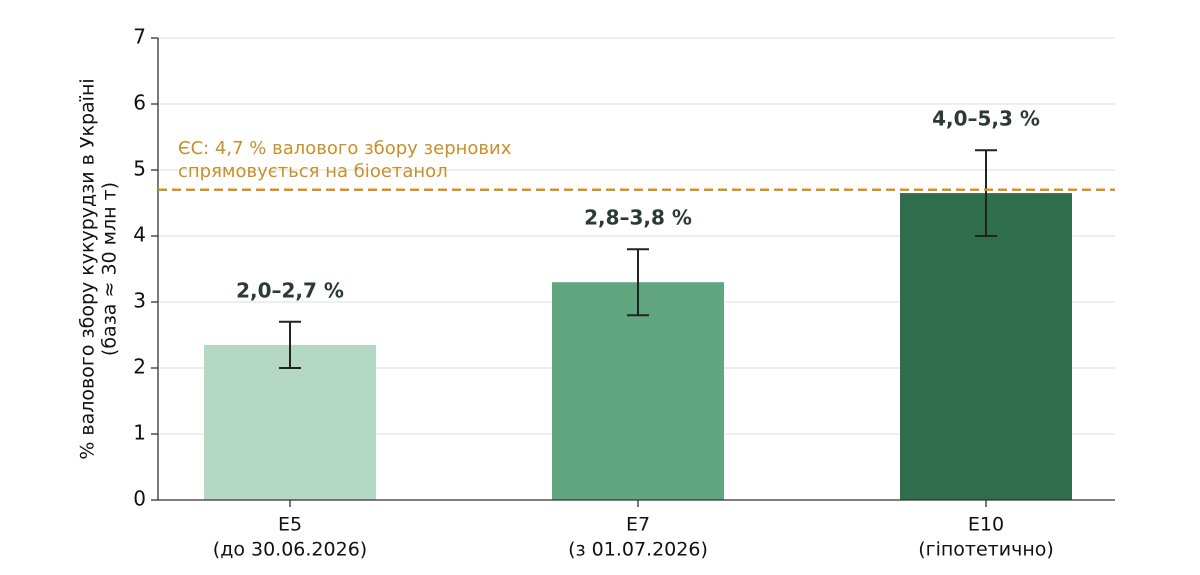 The width and height of the screenshot is (1200, 575). Describe the element at coordinates (290, 550) in the screenshot. I see `x-tick-note: (до 30.06.2026)` at that location.